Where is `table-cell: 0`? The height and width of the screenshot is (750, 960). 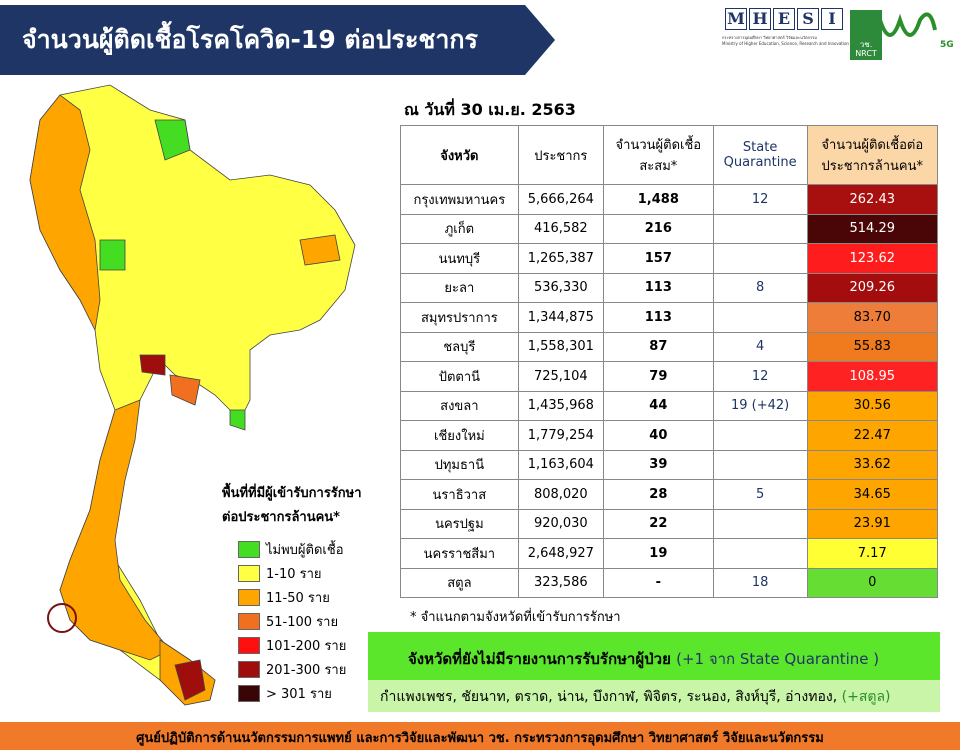 table-cell: 0 is located at coordinates (872, 582).